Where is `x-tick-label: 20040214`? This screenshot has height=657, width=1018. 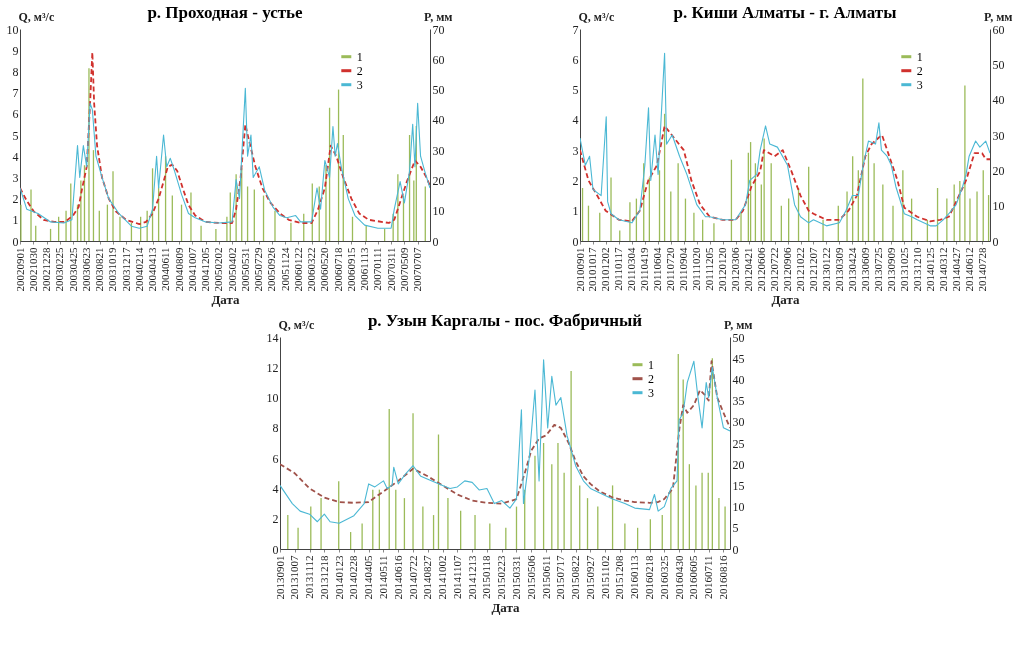
x-tick-label: 20040214 is located at coordinates (138, 269).